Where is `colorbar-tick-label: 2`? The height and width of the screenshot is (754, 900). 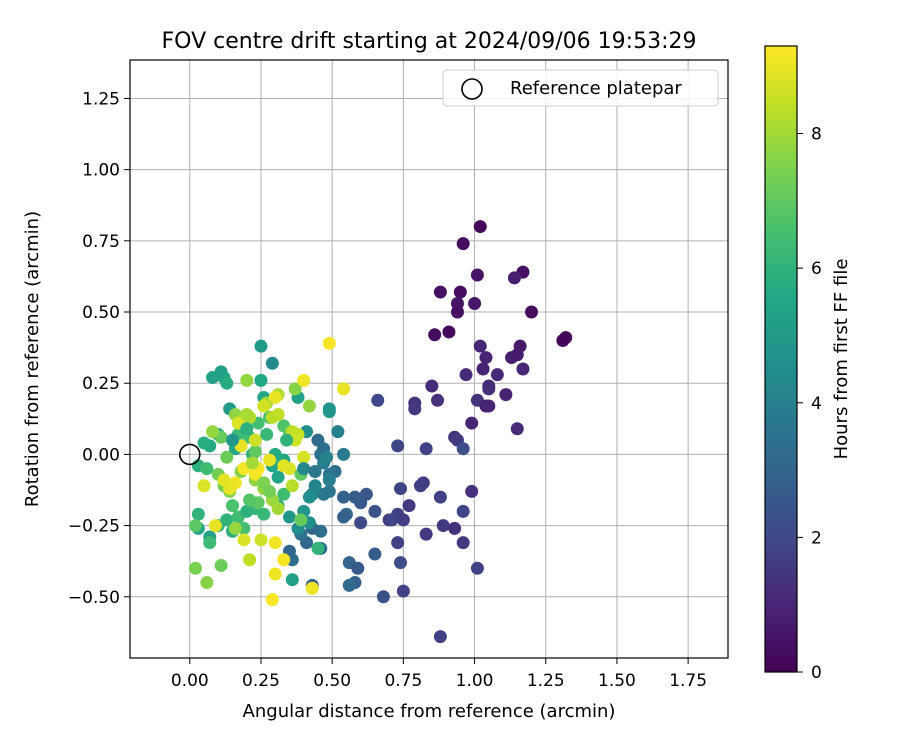 colorbar-tick-label: 2 is located at coordinates (816, 538).